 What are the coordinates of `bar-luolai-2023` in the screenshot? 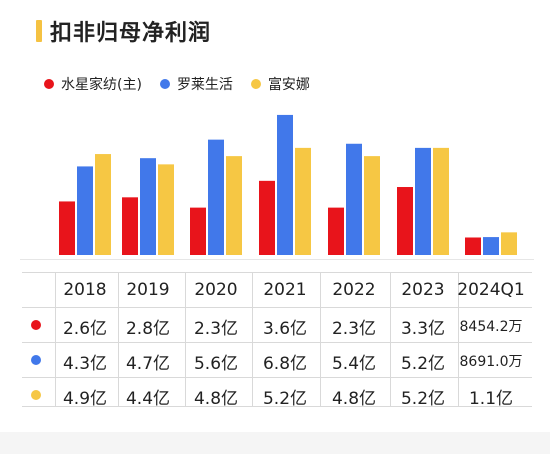 It's located at (423, 201).